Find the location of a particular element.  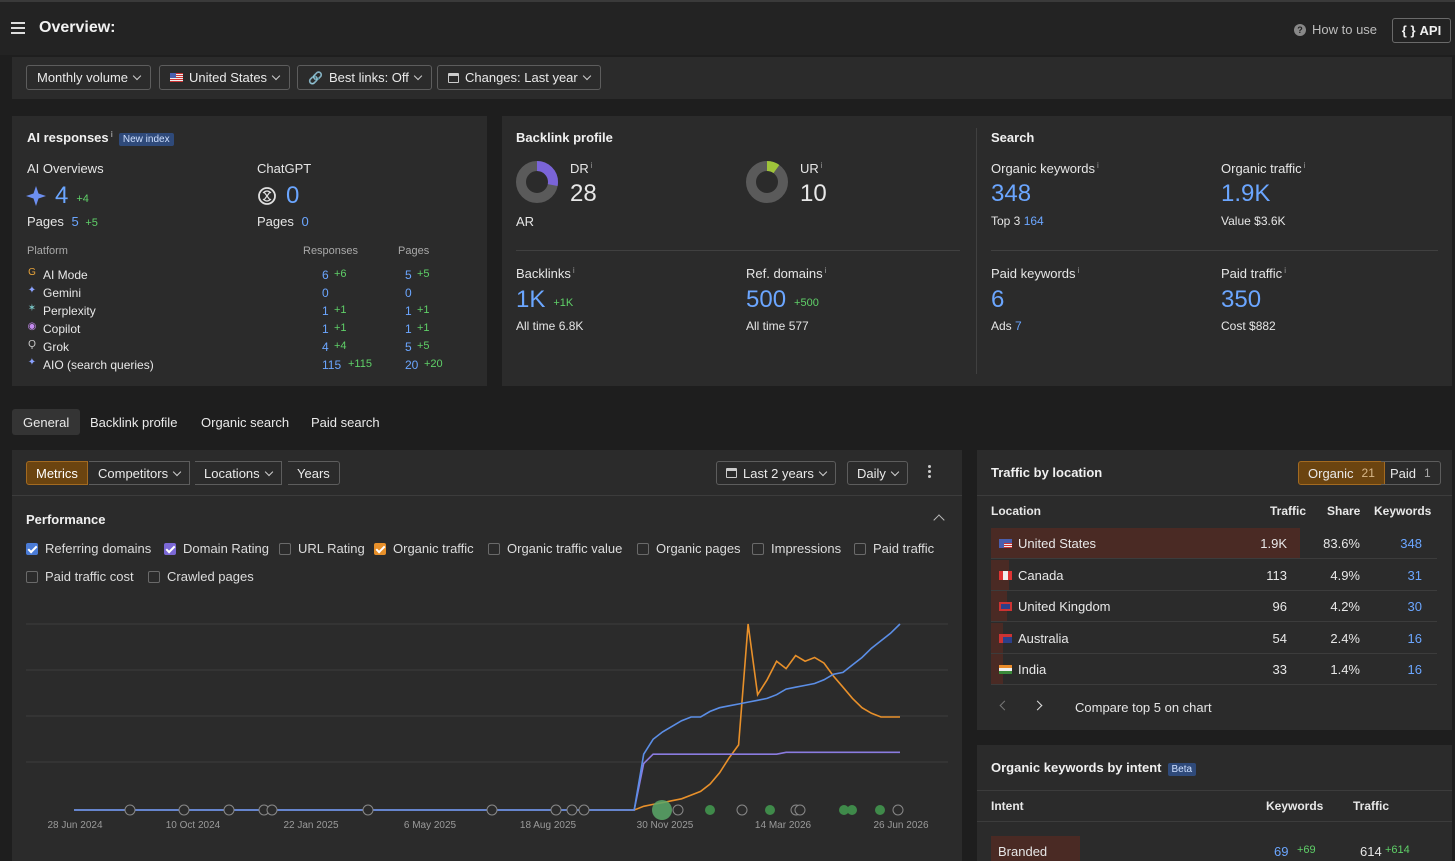

best-links-dropdown: 🔗 Best links: Off is located at coordinates (364, 77).